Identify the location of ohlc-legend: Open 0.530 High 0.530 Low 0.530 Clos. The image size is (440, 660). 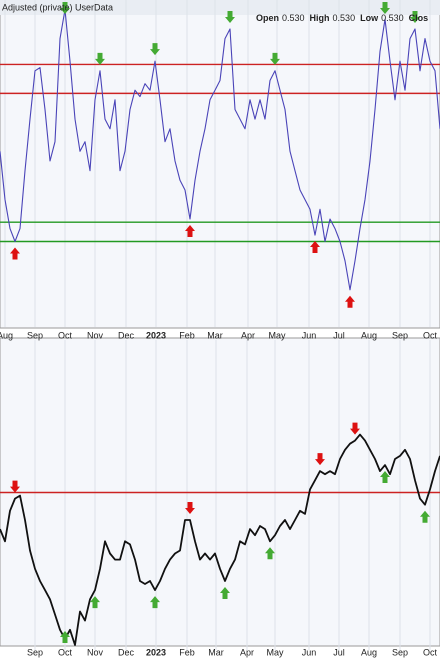
(342, 18).